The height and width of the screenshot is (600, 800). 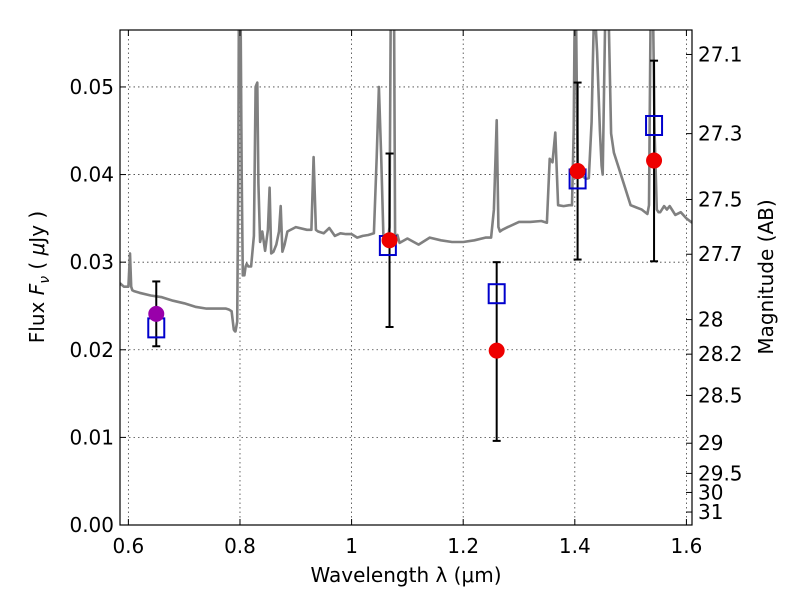 What do you see at coordinates (91, 87) in the screenshot?
I see `y-tick-label: 0.05` at bounding box center [91, 87].